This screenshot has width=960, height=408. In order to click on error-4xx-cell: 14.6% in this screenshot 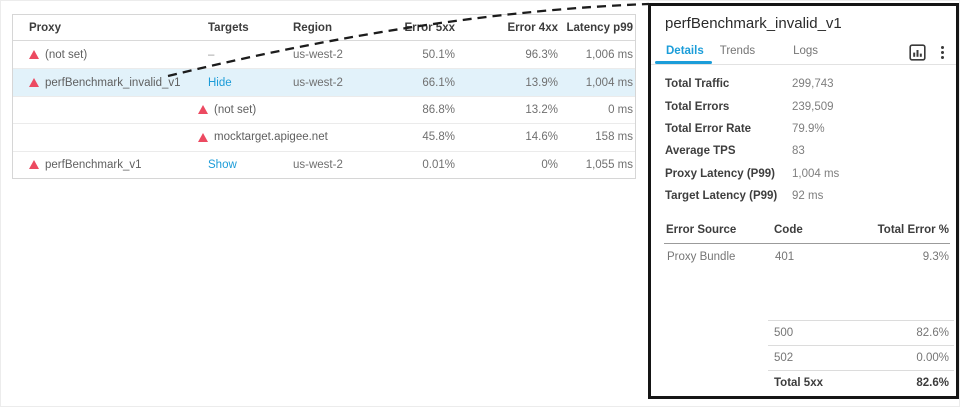, I will do `click(541, 137)`.